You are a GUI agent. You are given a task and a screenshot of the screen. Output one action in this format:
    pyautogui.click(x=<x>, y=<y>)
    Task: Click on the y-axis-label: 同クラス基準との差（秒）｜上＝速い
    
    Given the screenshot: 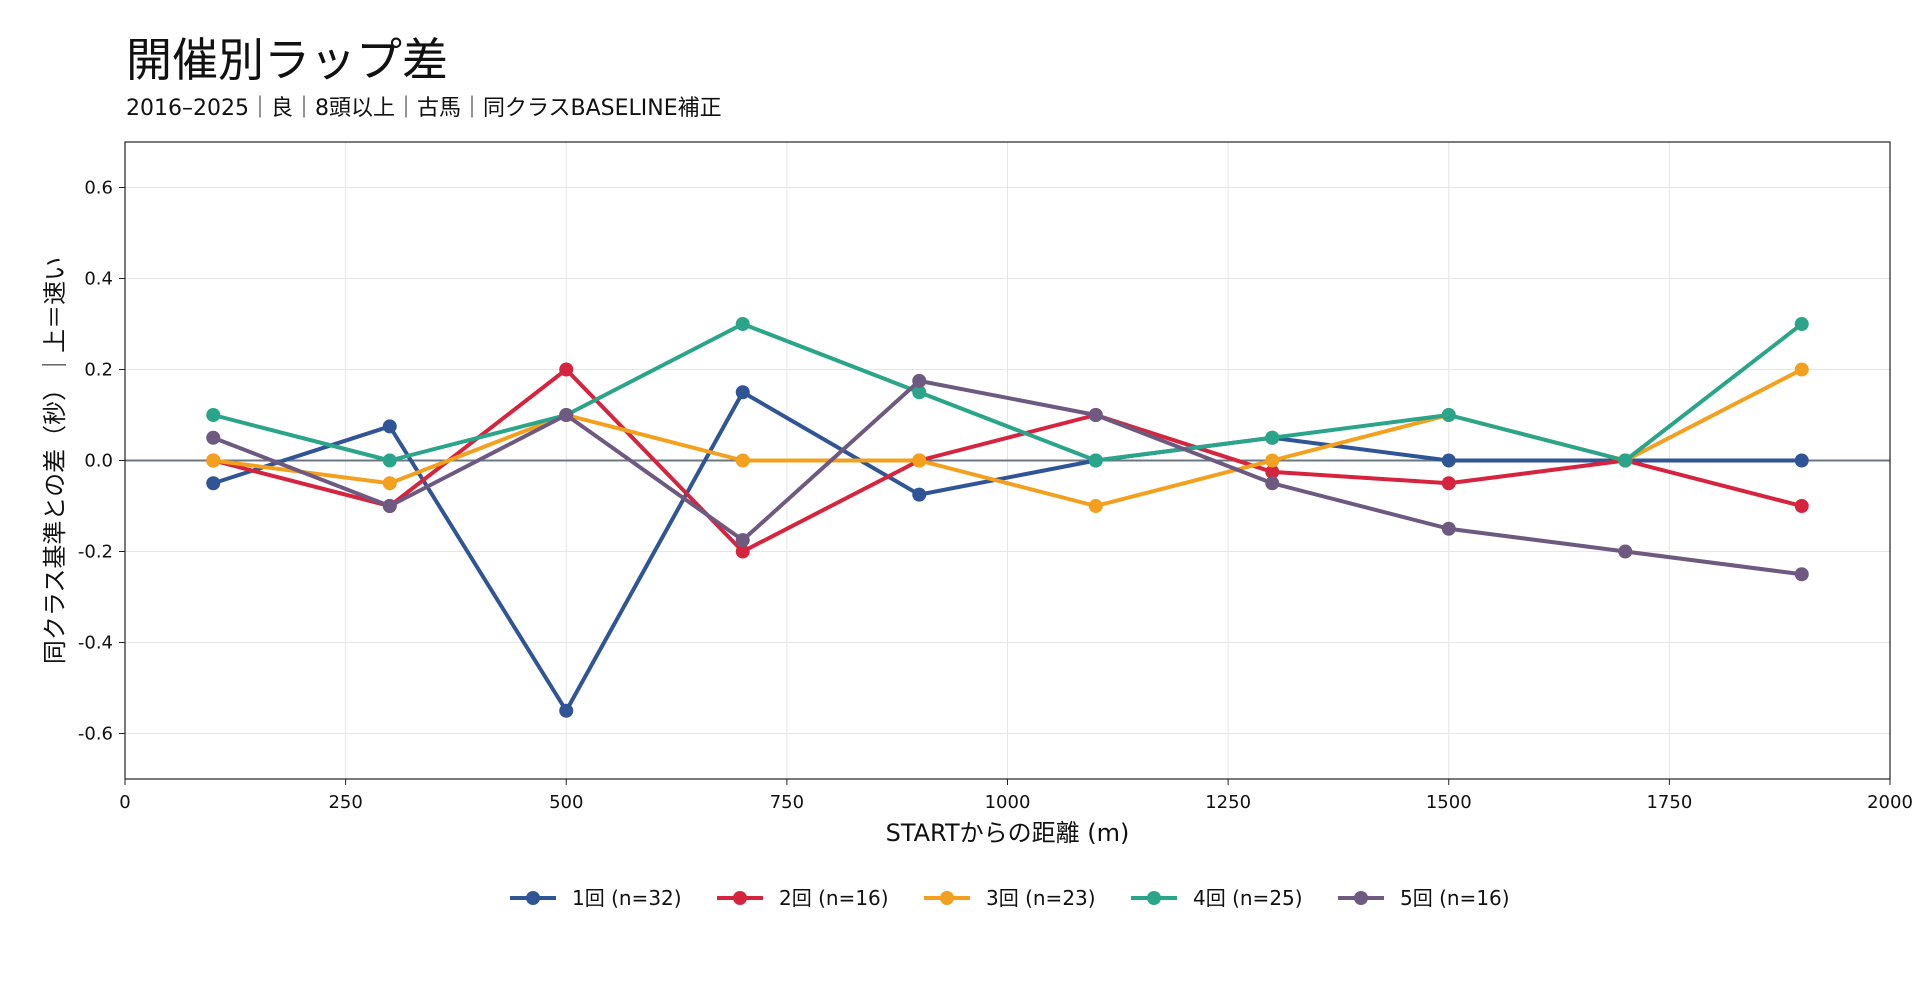 What is the action you would take?
    pyautogui.click(x=55, y=460)
    